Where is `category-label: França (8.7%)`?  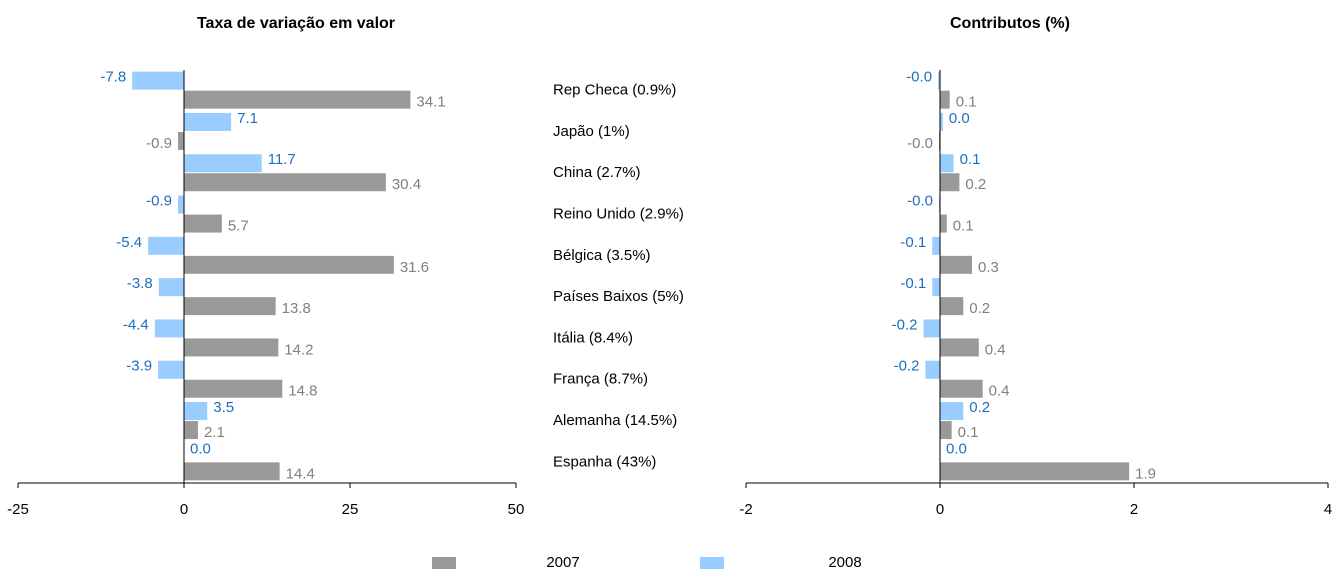 category-label: França (8.7%) is located at coordinates (600, 379).